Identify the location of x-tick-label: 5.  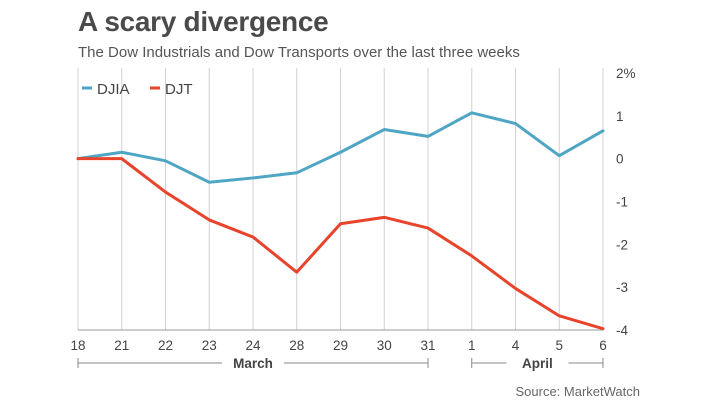
(559, 345).